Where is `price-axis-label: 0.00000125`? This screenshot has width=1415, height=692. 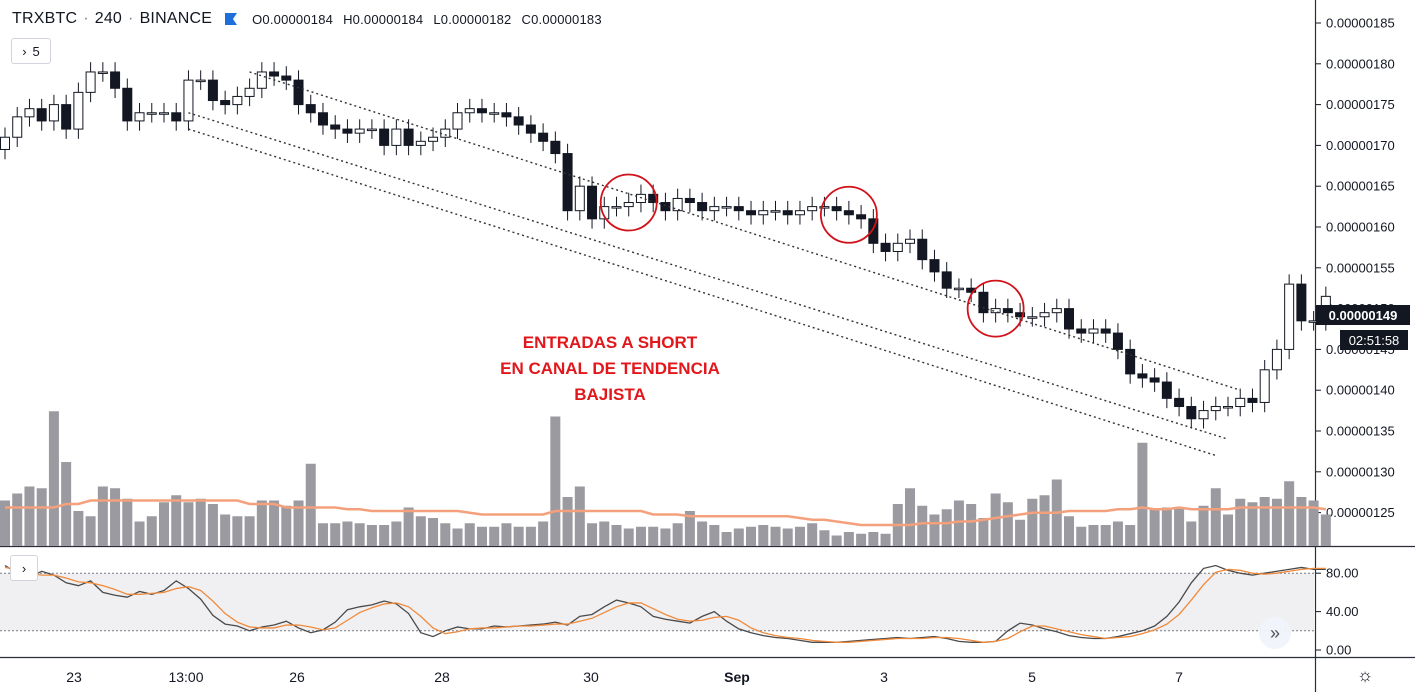 price-axis-label: 0.00000125 is located at coordinates (1360, 512).